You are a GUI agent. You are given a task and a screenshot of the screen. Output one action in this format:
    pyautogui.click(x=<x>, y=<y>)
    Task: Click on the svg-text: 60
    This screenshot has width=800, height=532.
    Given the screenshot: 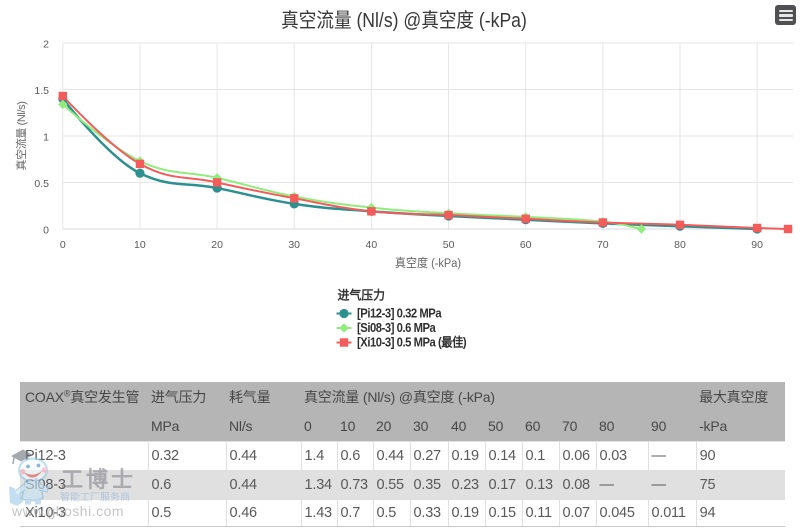 What is the action you would take?
    pyautogui.click(x=526, y=245)
    